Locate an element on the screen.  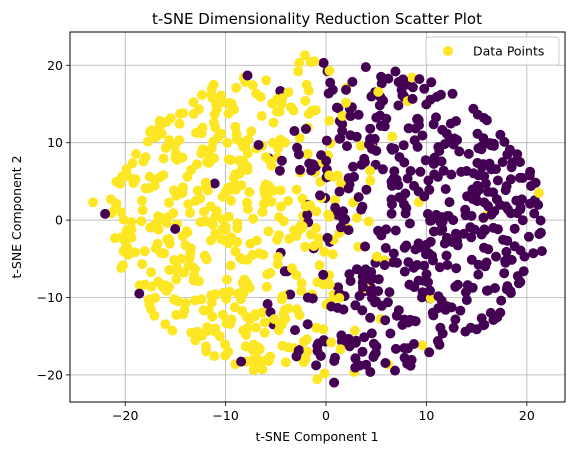
legend-marker is located at coordinates (448, 51).